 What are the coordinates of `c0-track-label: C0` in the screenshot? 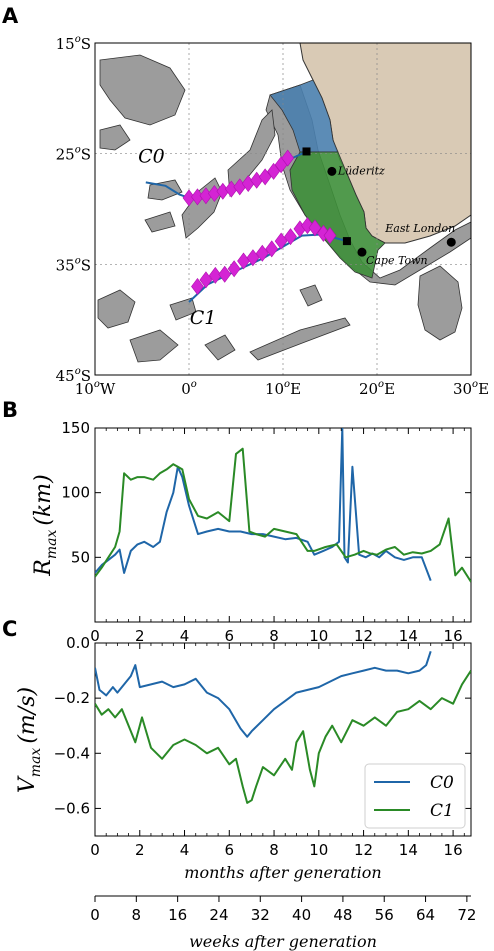 It's located at (151, 157).